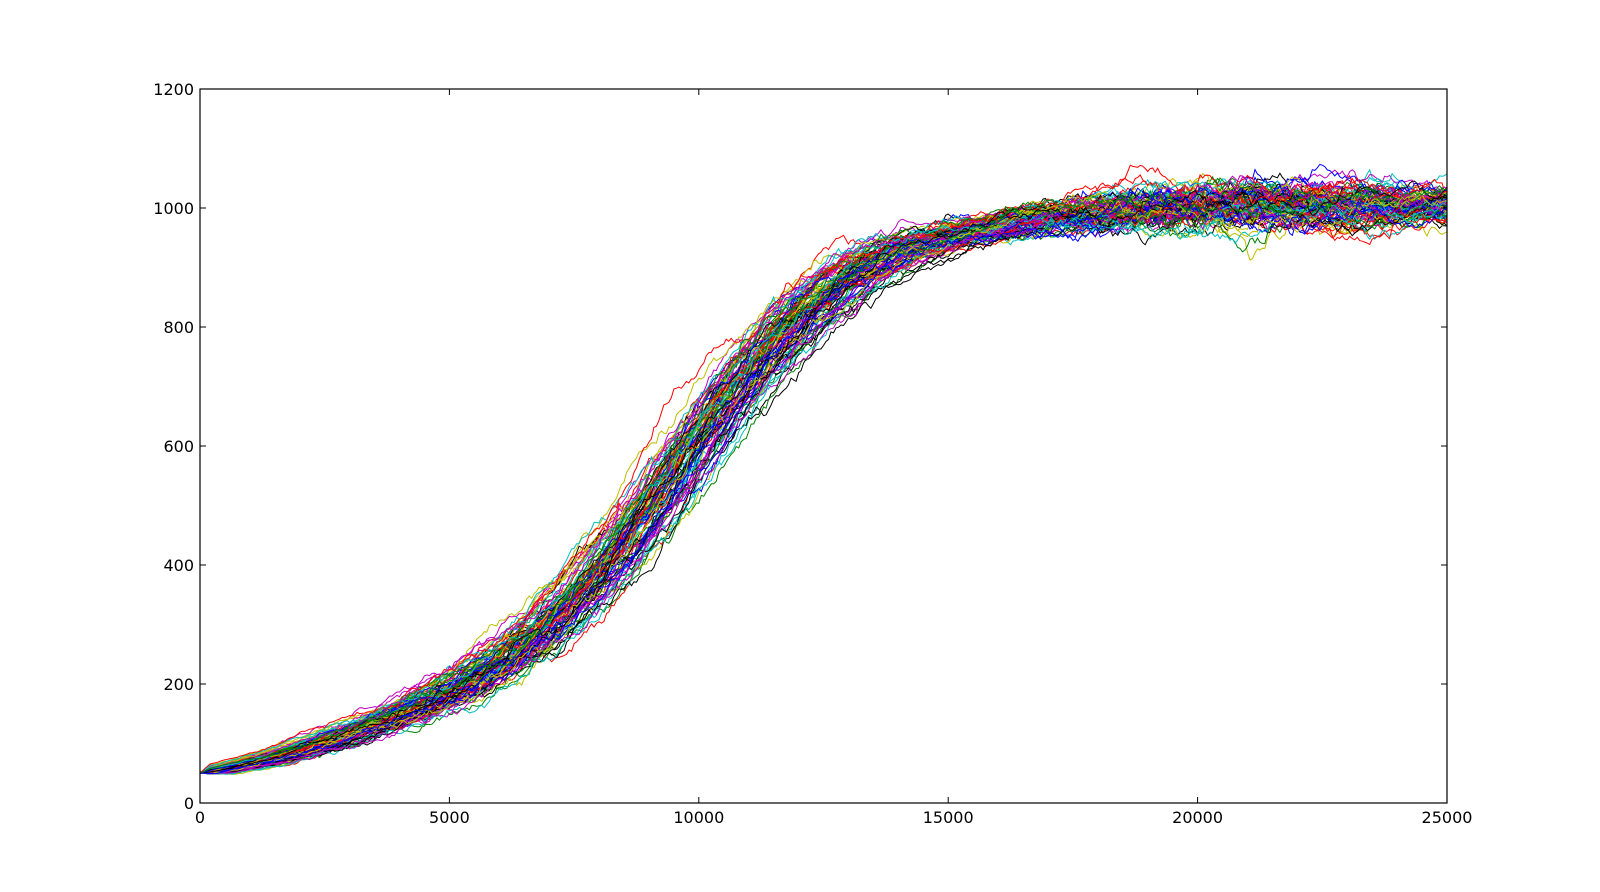 The height and width of the screenshot is (892, 1600). Describe the element at coordinates (200, 817) in the screenshot. I see `x-tick-label: 0` at that location.